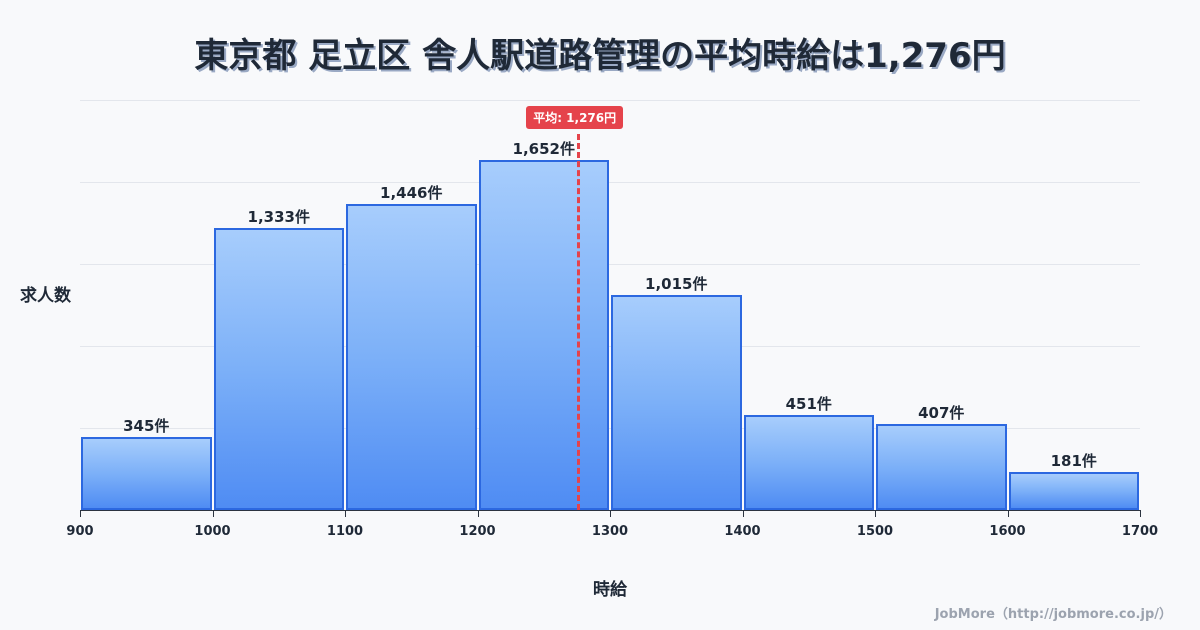 The image size is (1200, 630). What do you see at coordinates (875, 531) in the screenshot?
I see `x-tick-label: 1500` at bounding box center [875, 531].